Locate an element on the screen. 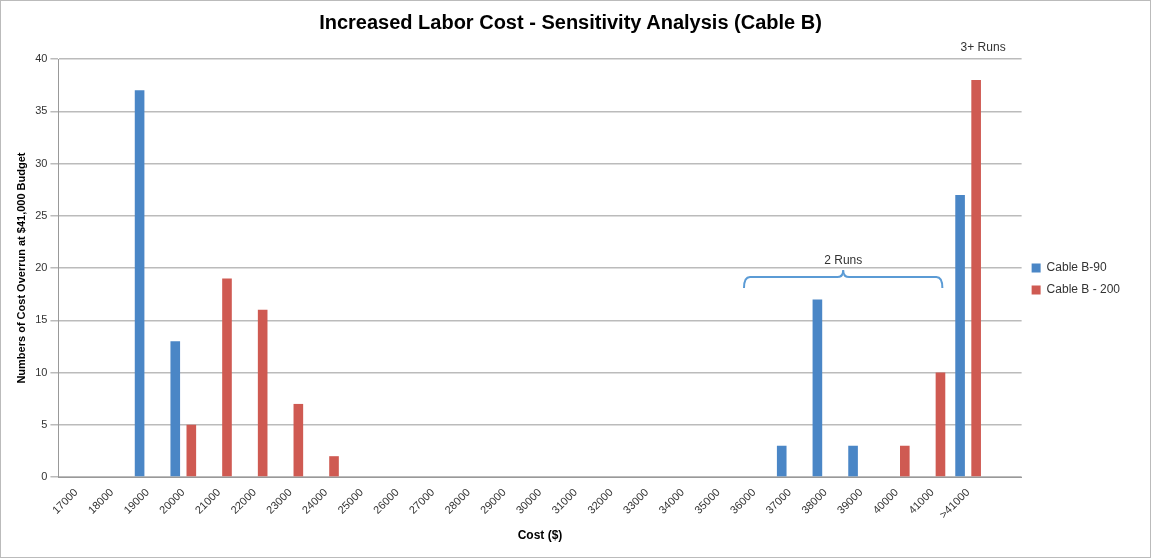 The image size is (1151, 558). annotation: 2 Runs is located at coordinates (843, 259).